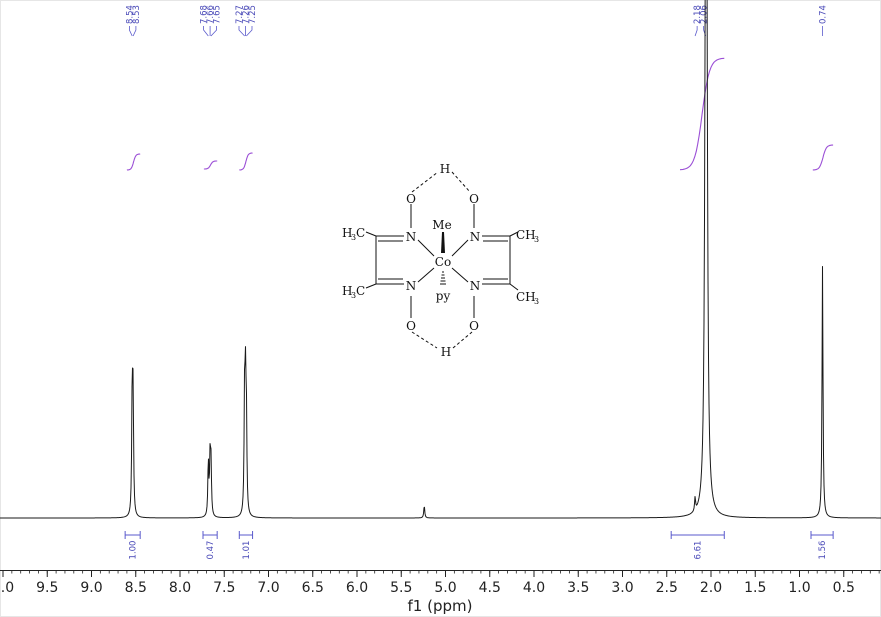  Describe the element at coordinates (360, 291) in the screenshot. I see `methyl-bottom-left-c: C` at that location.